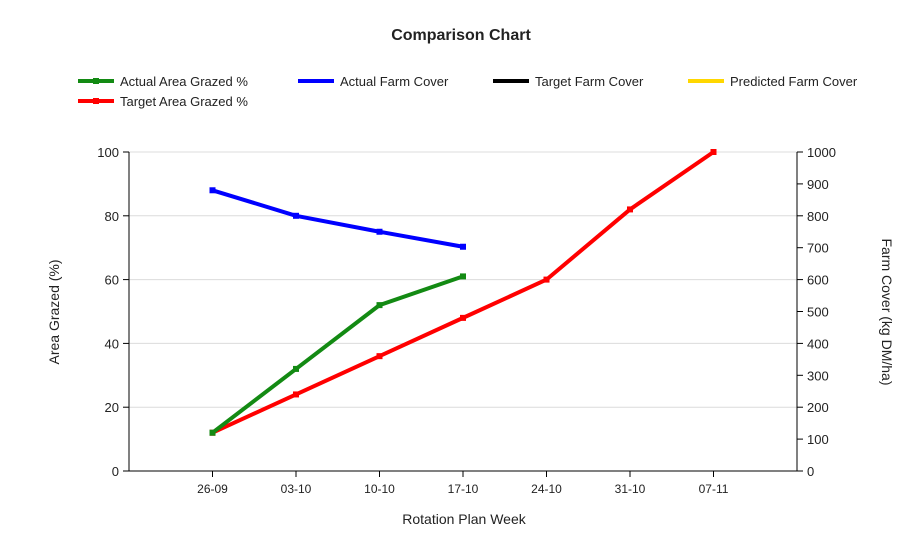  I want to click on series-line-actual-area-grazed, so click(337, 354).